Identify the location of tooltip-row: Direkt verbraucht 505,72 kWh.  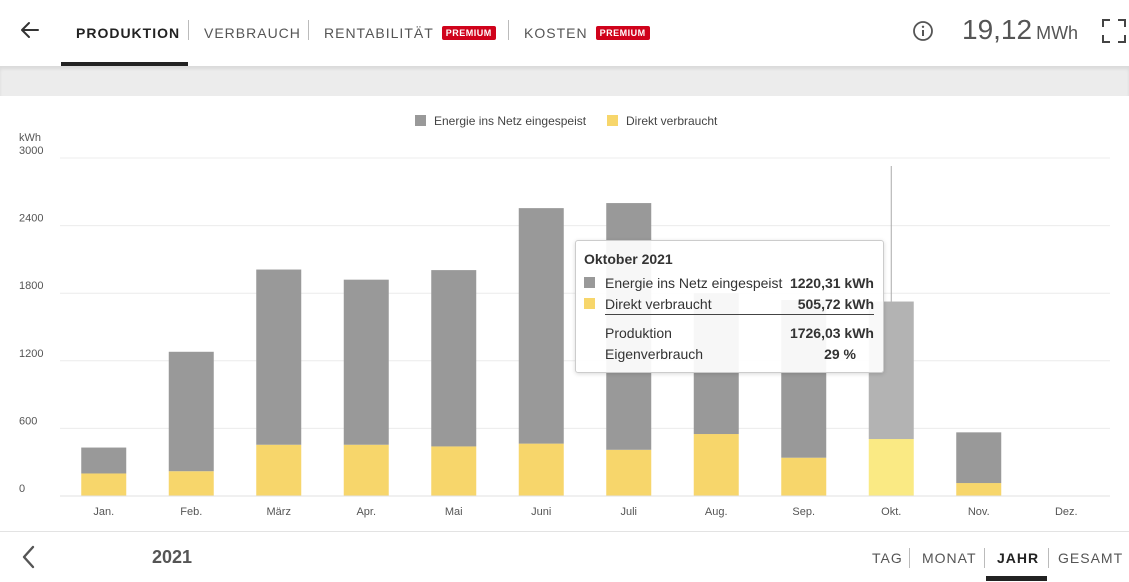
(729, 304).